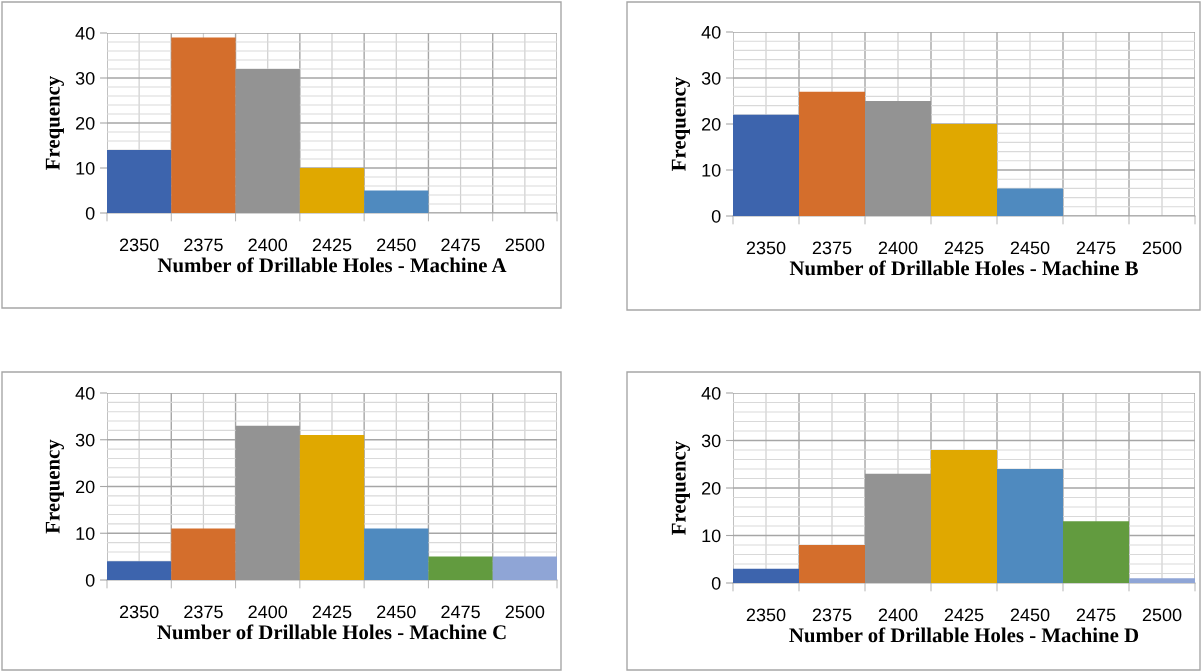 The width and height of the screenshot is (1202, 672). What do you see at coordinates (963, 268) in the screenshot?
I see `x-axis-title: Number of Drillable Holes - Machine B` at bounding box center [963, 268].